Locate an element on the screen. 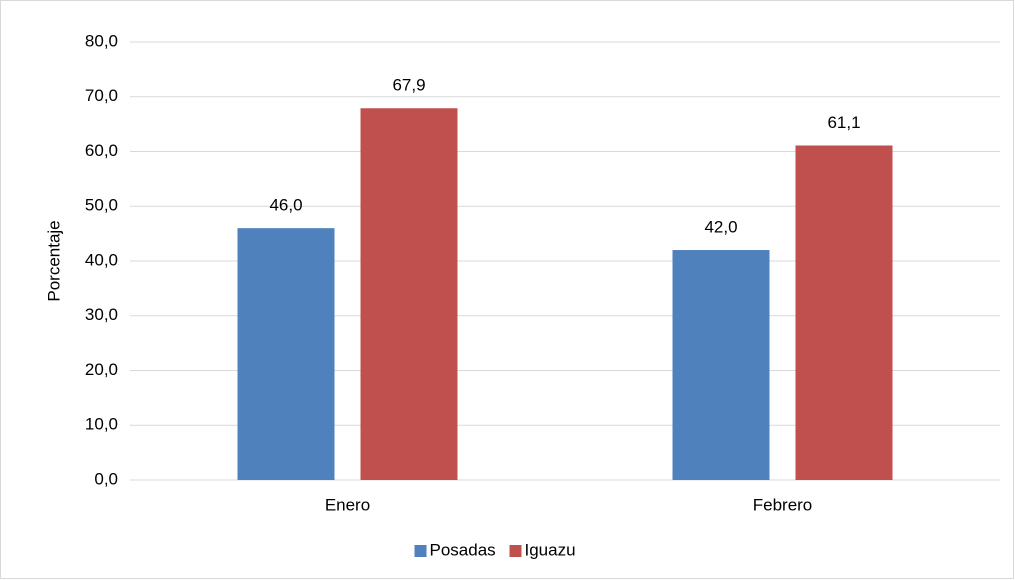  y-tick-label: 70,0 is located at coordinates (101, 95).